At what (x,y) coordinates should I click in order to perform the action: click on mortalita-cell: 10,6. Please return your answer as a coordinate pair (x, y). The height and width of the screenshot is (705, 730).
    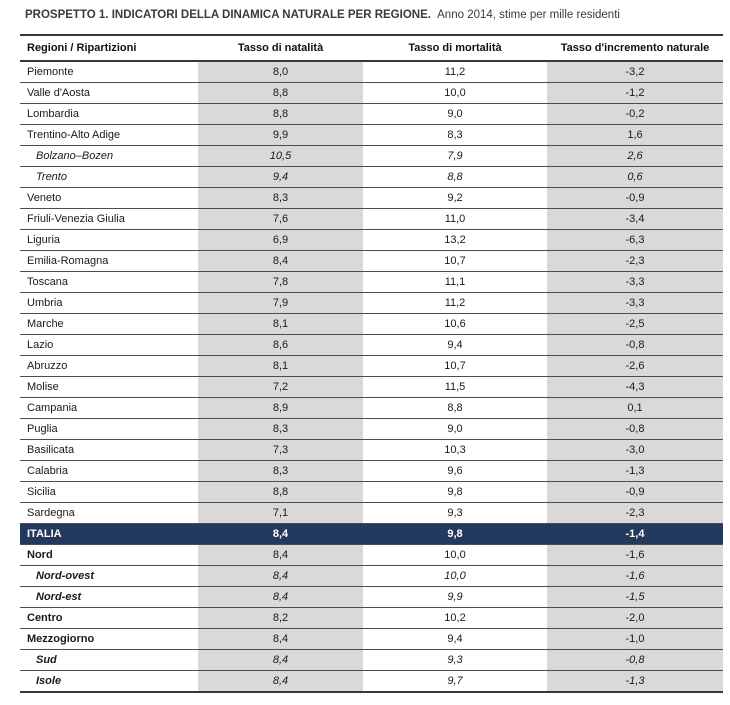
    Looking at the image, I should click on (455, 324).